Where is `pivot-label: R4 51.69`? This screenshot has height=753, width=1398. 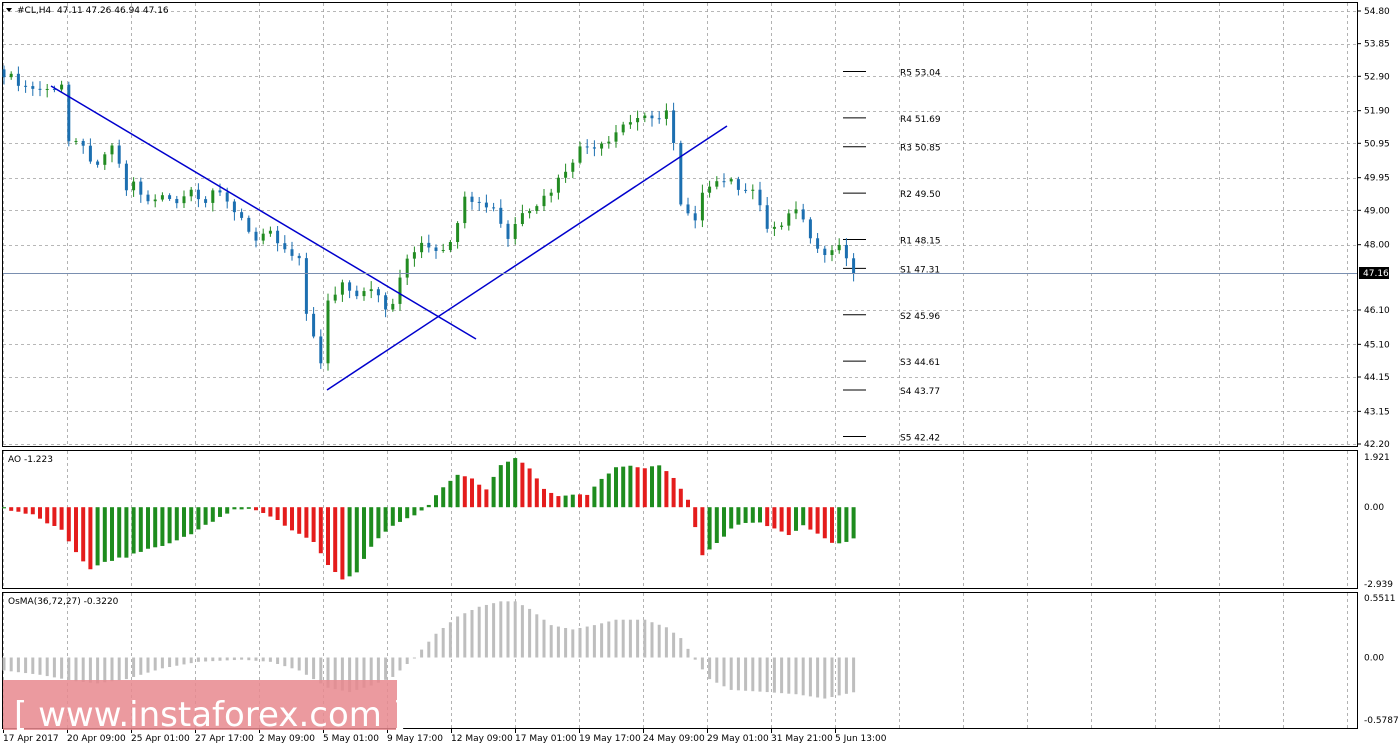 pivot-label: R4 51.69 is located at coordinates (920, 120).